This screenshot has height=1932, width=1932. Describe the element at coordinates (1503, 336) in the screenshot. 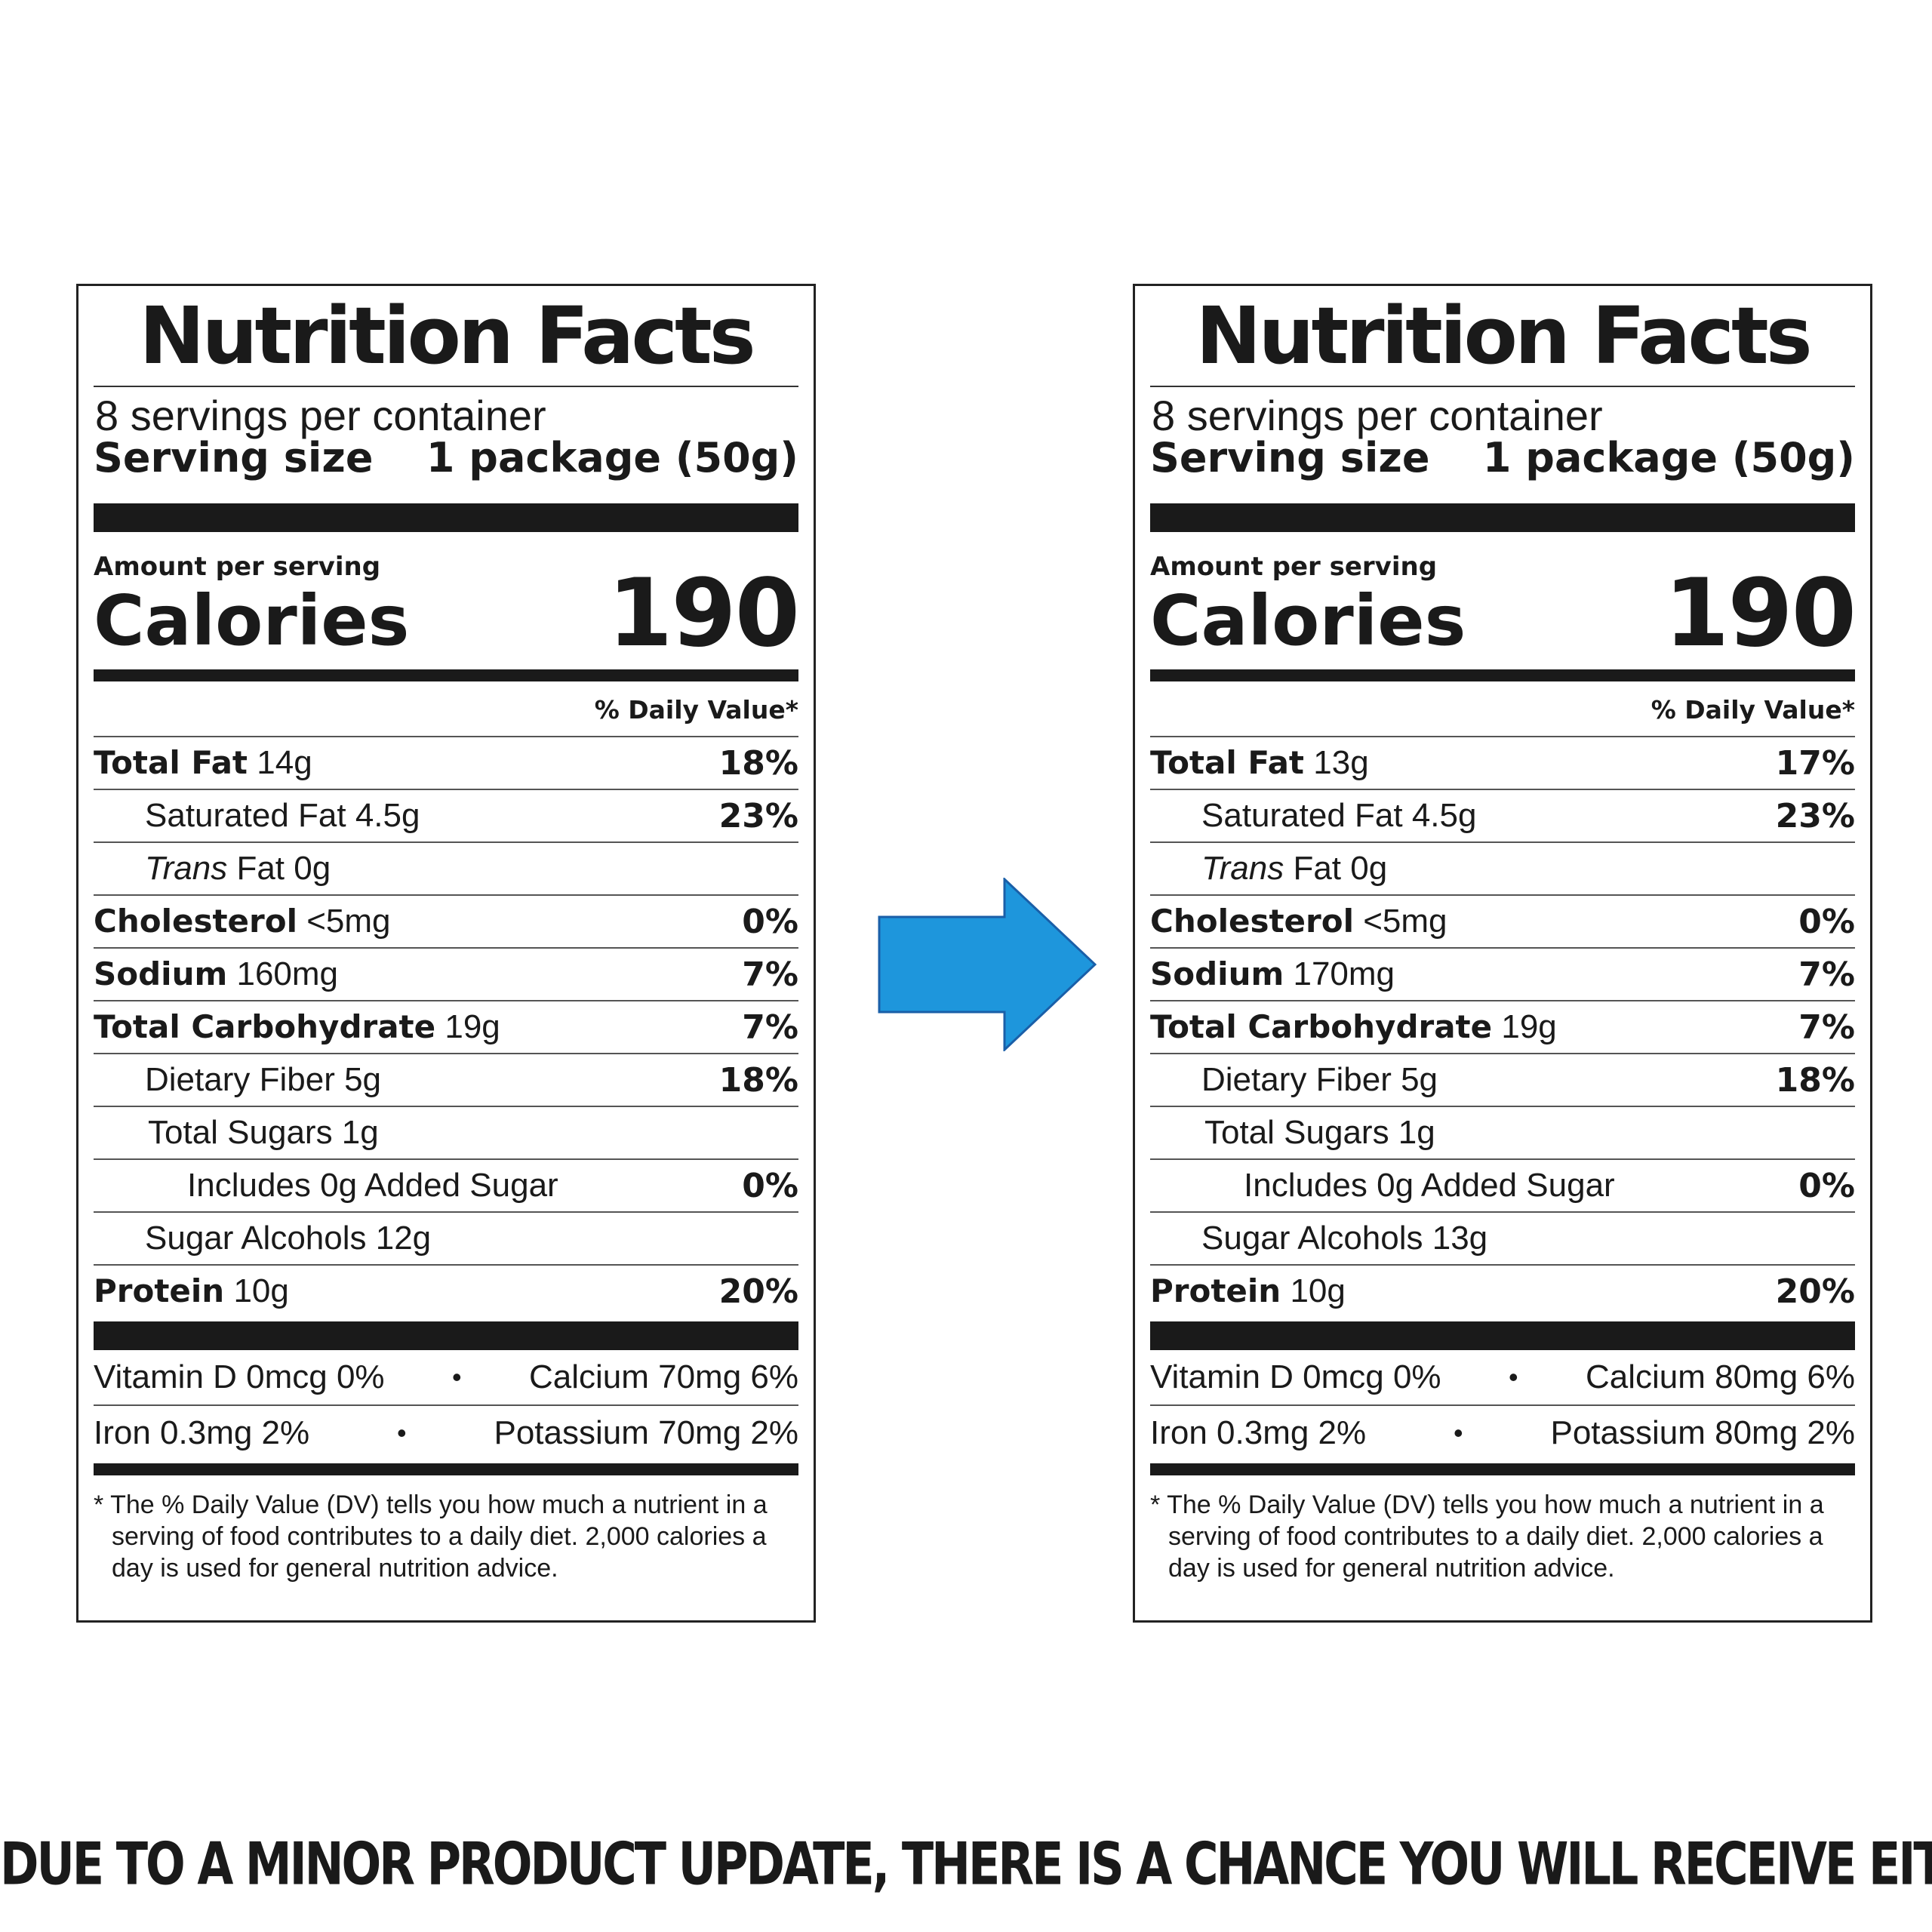

I see `label-title: Nutrition Facts` at that location.